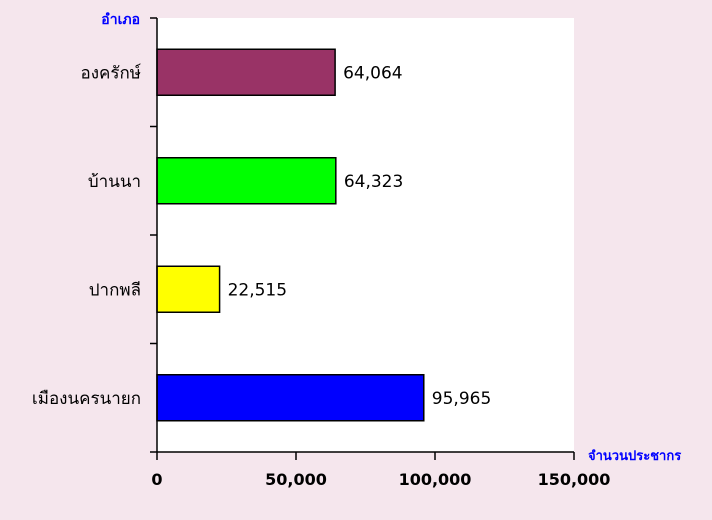  Describe the element at coordinates (257, 290) in the screenshot. I see `value-label-2: 22,515` at that location.